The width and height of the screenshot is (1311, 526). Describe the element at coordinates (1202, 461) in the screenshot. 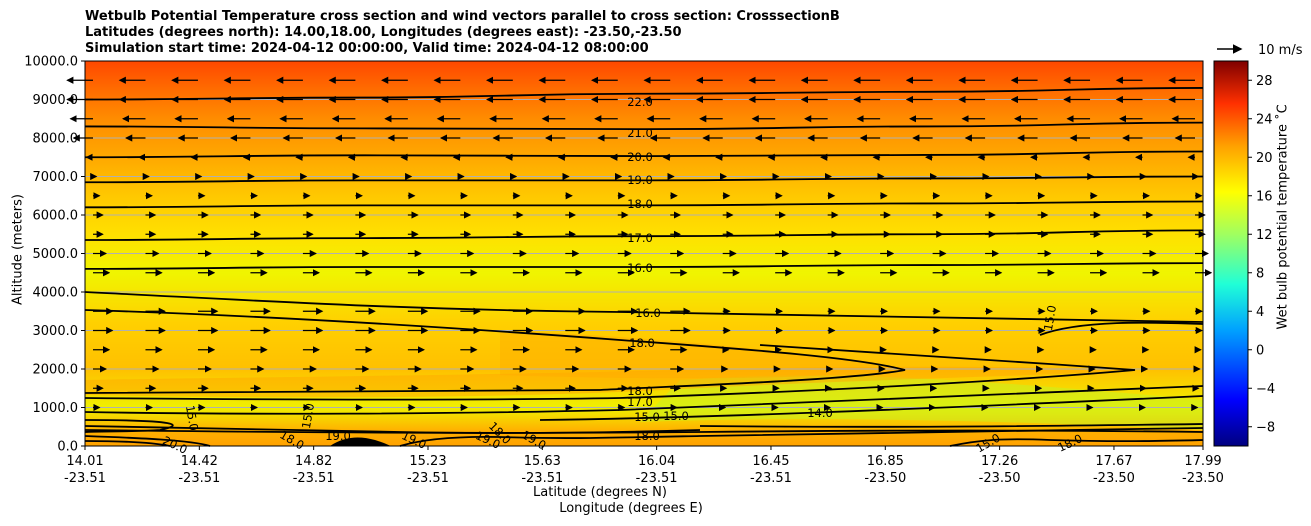

I see `x-tick-label-lat: 17.99` at that location.